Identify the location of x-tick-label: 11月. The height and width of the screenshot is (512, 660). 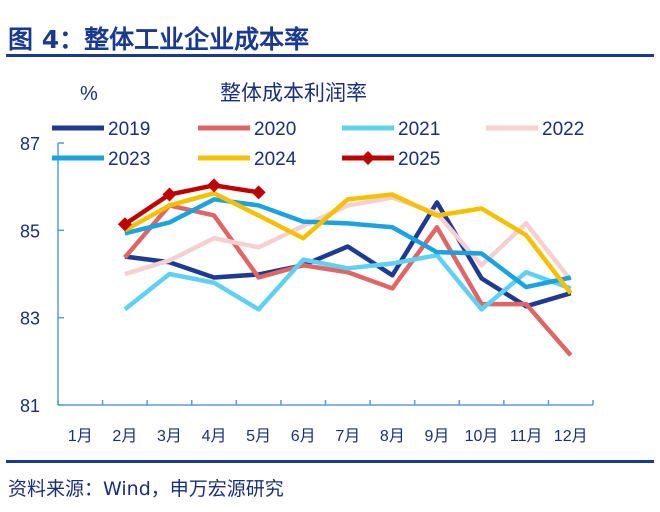
(526, 436).